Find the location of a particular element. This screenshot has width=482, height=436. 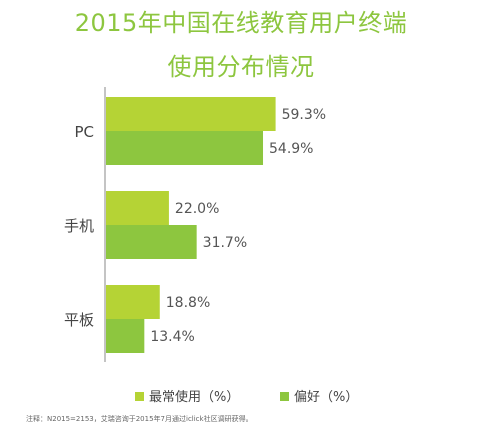

category-label: 平板 is located at coordinates (79, 320).